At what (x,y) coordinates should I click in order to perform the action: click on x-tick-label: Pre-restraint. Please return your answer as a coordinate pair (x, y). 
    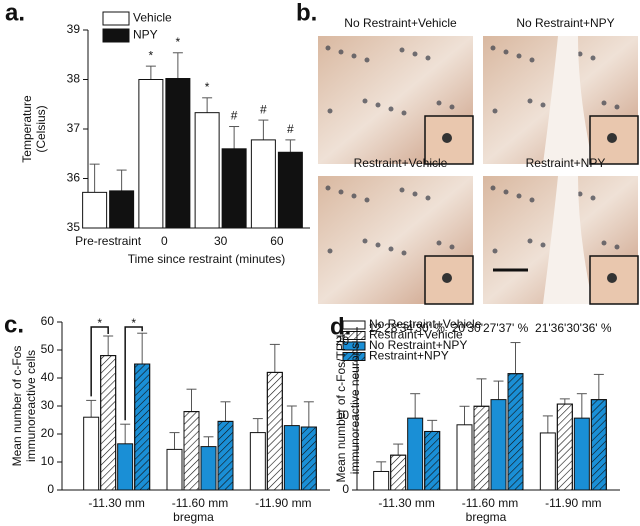
    Looking at the image, I should click on (108, 241).